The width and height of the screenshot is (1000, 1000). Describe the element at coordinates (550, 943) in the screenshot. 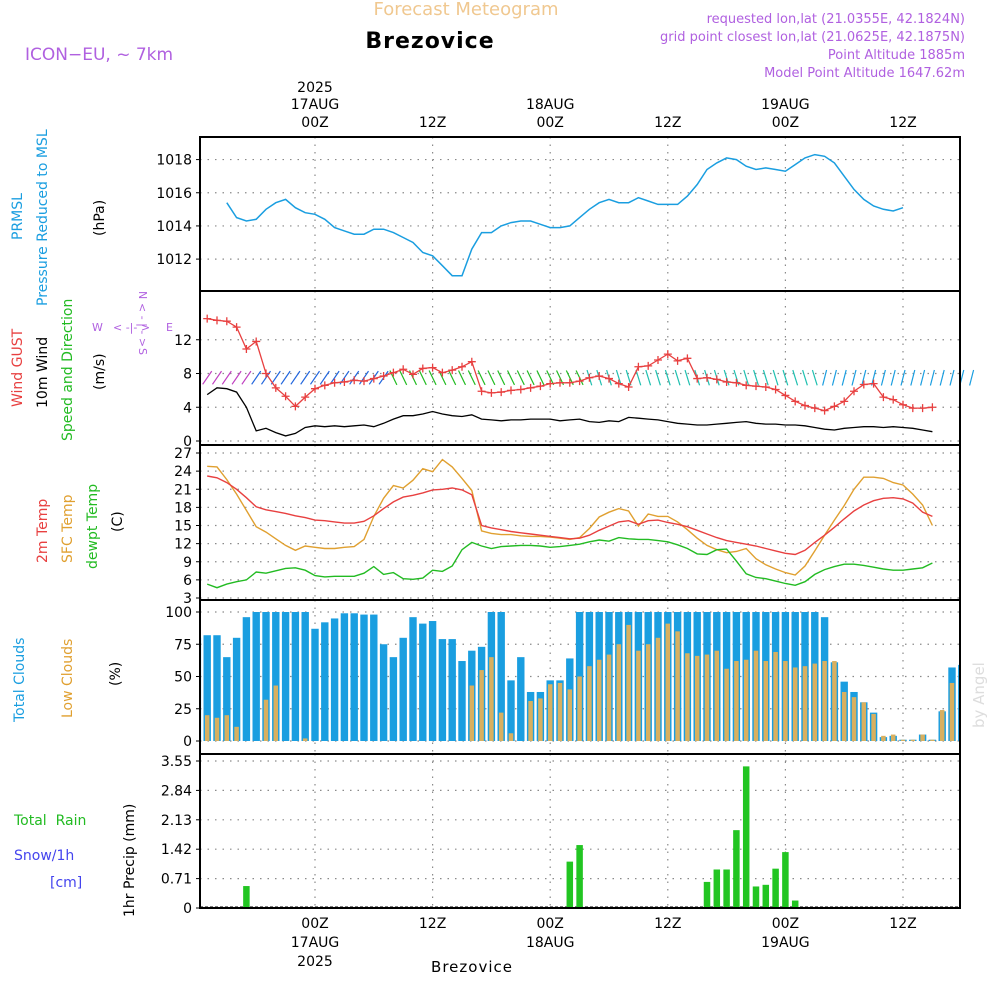

I see `bottom-date-label: 18AUG` at that location.